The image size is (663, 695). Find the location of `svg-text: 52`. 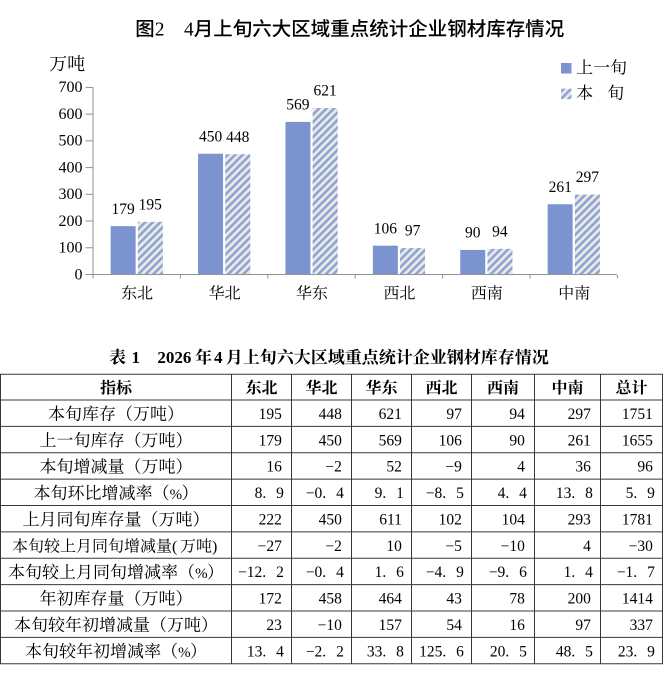

svg-text: 52 is located at coordinates (394, 467).